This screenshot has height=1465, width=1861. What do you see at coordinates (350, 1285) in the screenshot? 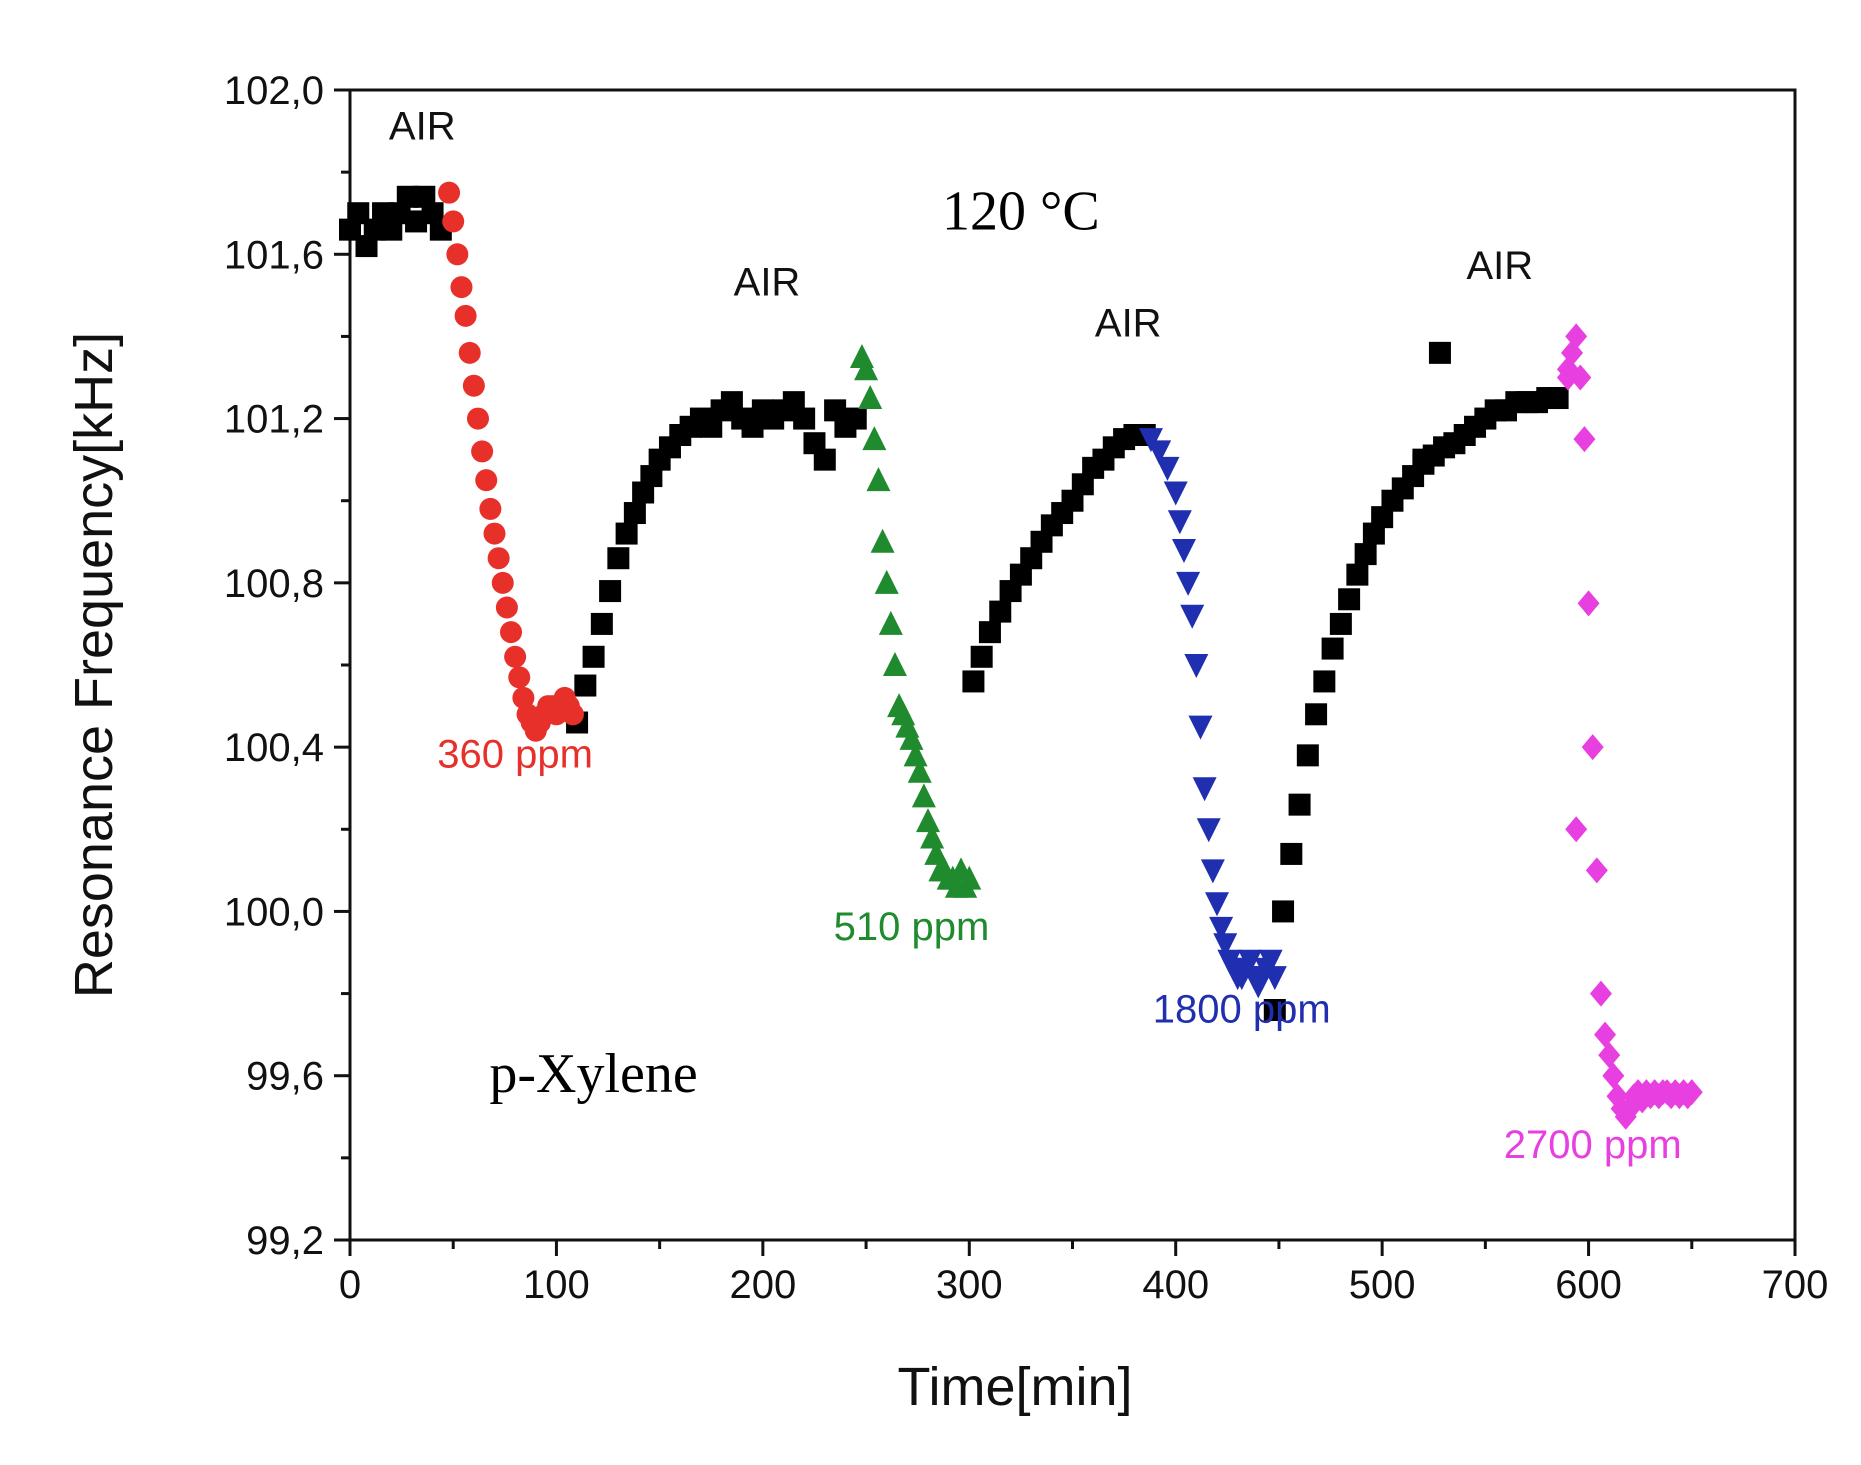
I see `x-tick-label: 0` at bounding box center [350, 1285].